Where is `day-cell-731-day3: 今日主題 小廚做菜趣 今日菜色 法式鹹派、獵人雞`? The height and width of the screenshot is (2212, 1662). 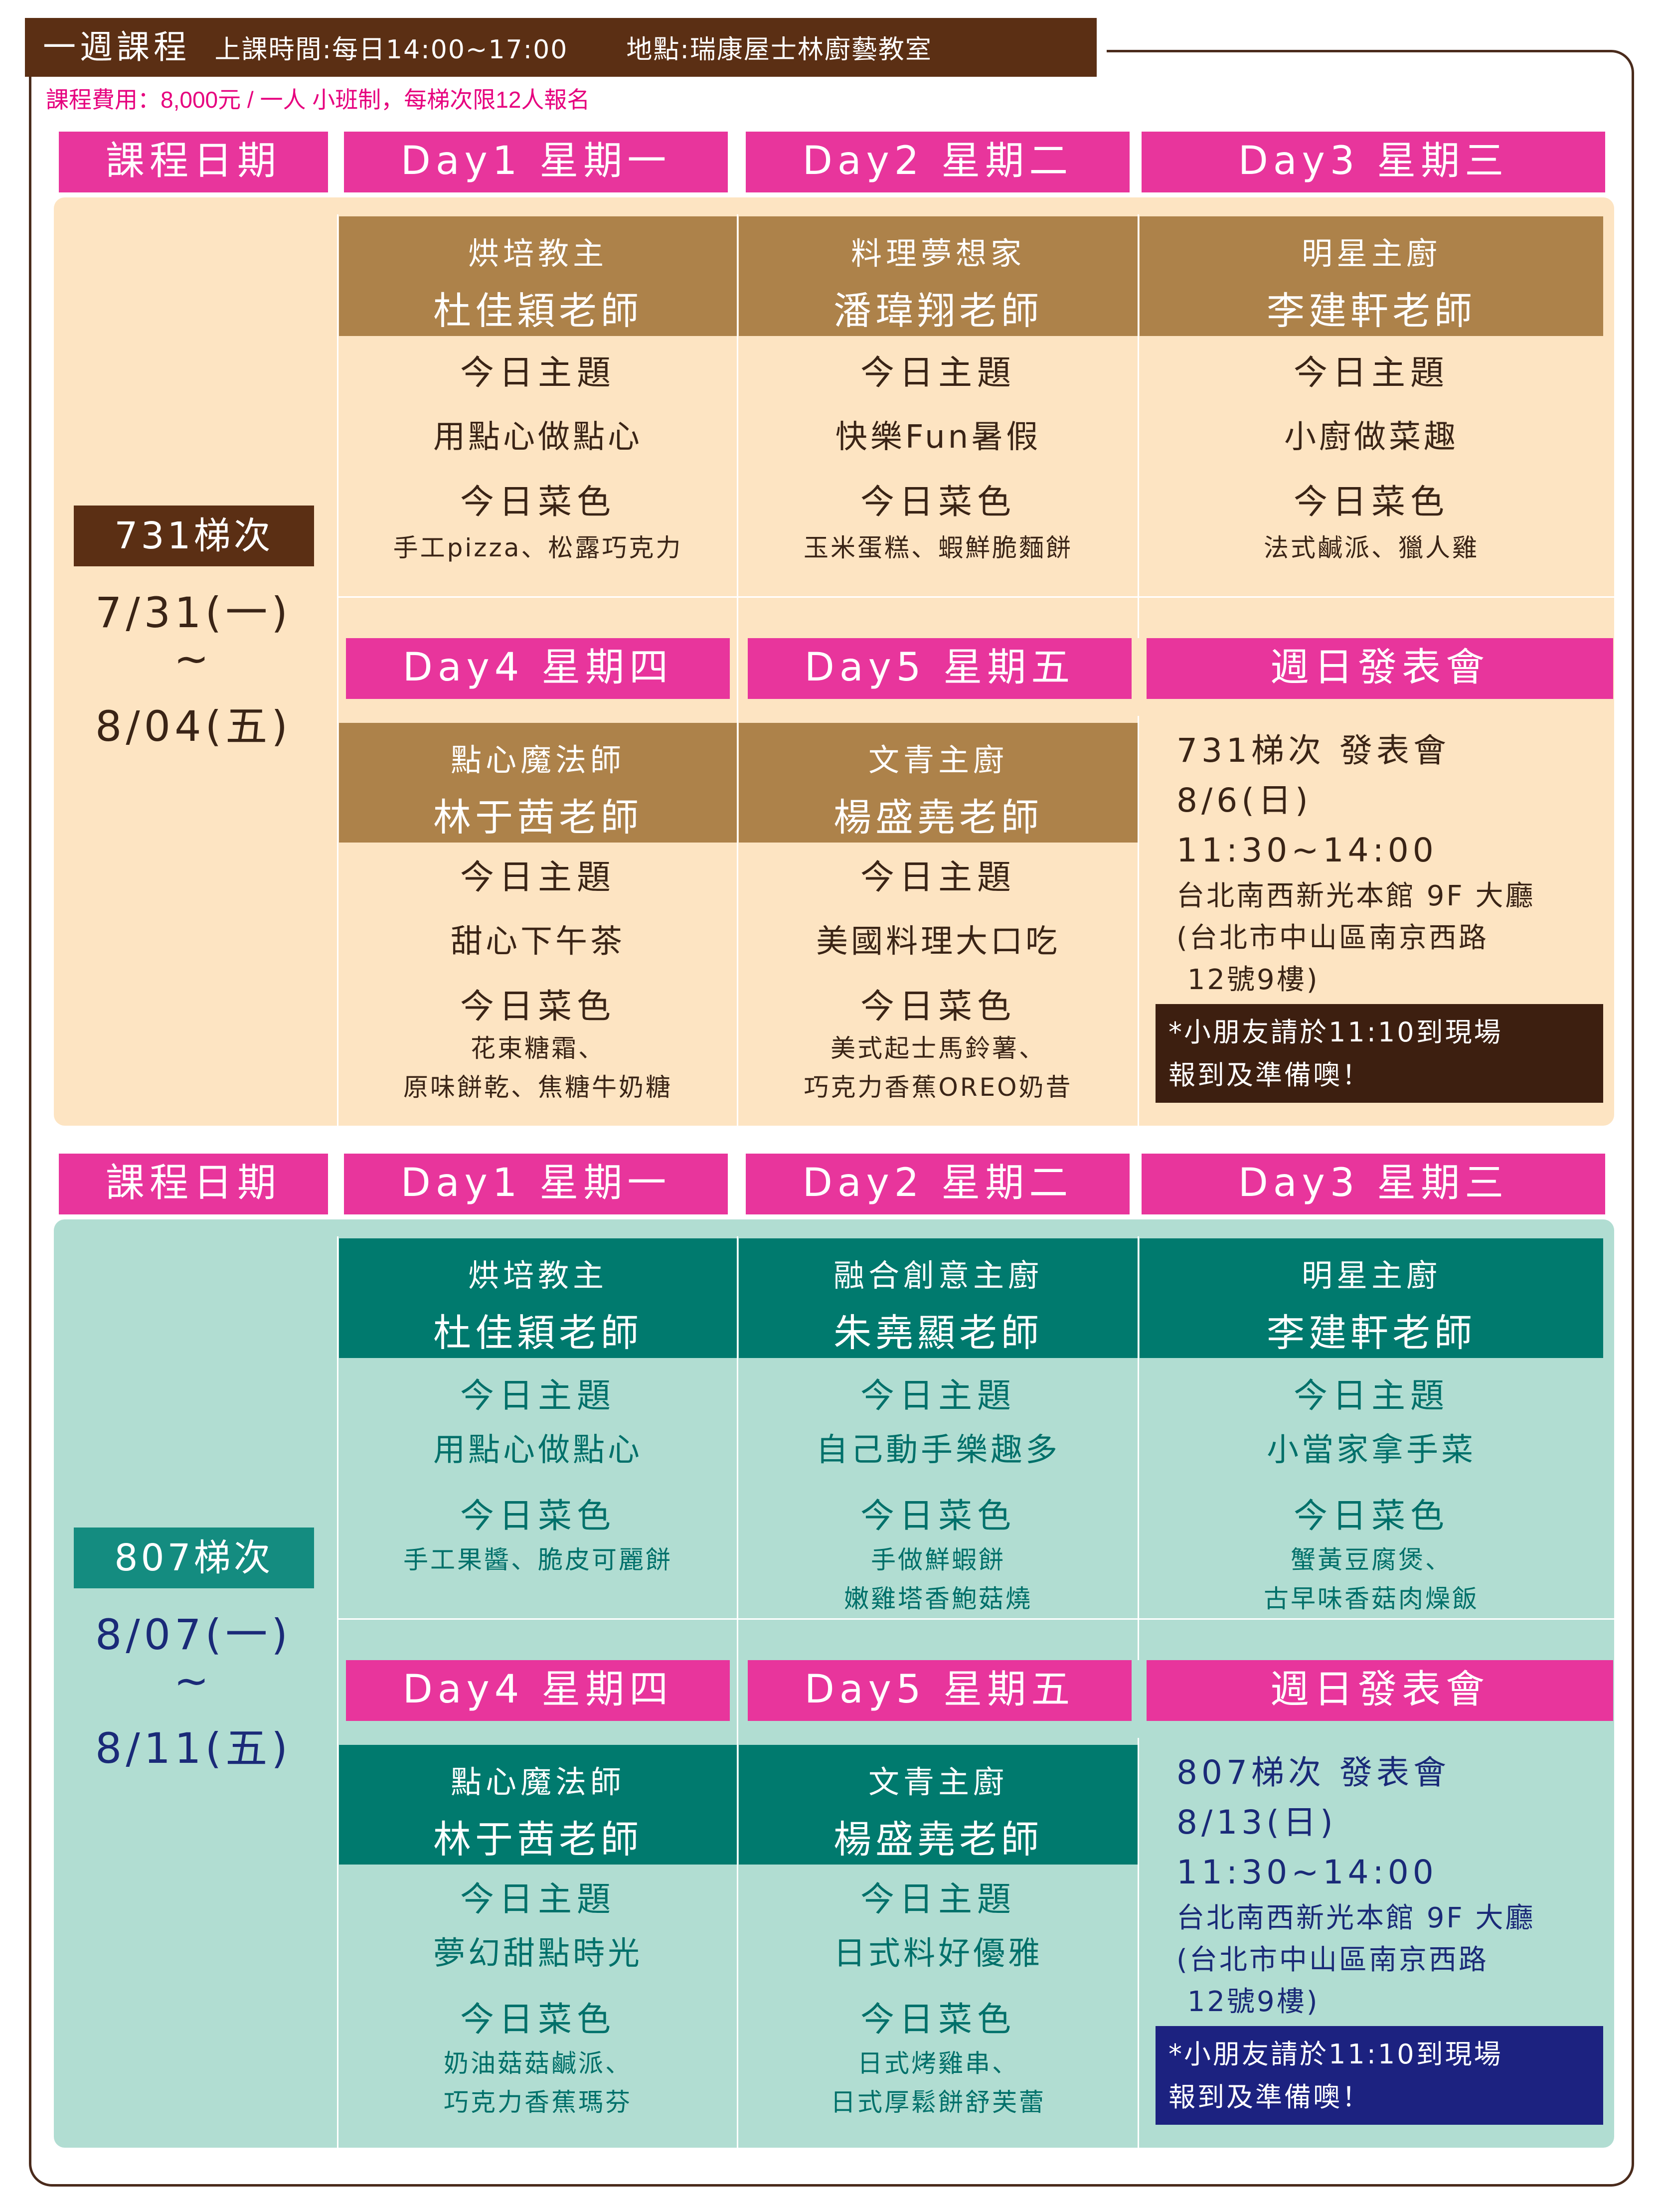
day-cell-731-day3: 今日主題 小廚做菜趣 今日菜色 法式鹹派、獵人雞 is located at coordinates (1371, 456).